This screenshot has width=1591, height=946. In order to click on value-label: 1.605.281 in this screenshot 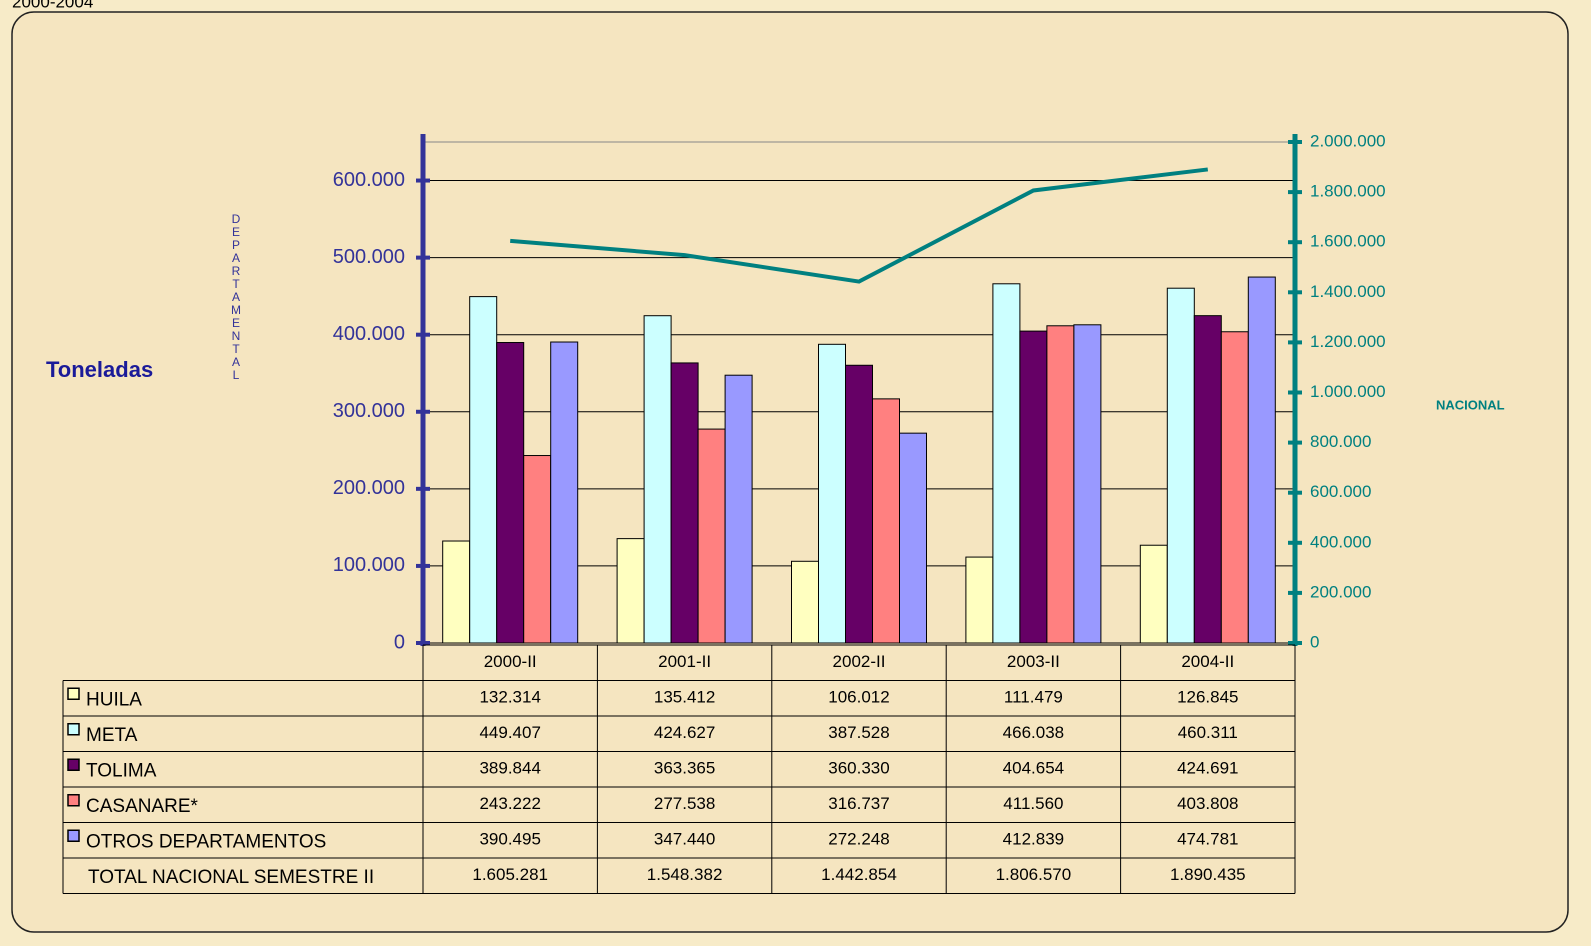, I will do `click(510, 874)`.